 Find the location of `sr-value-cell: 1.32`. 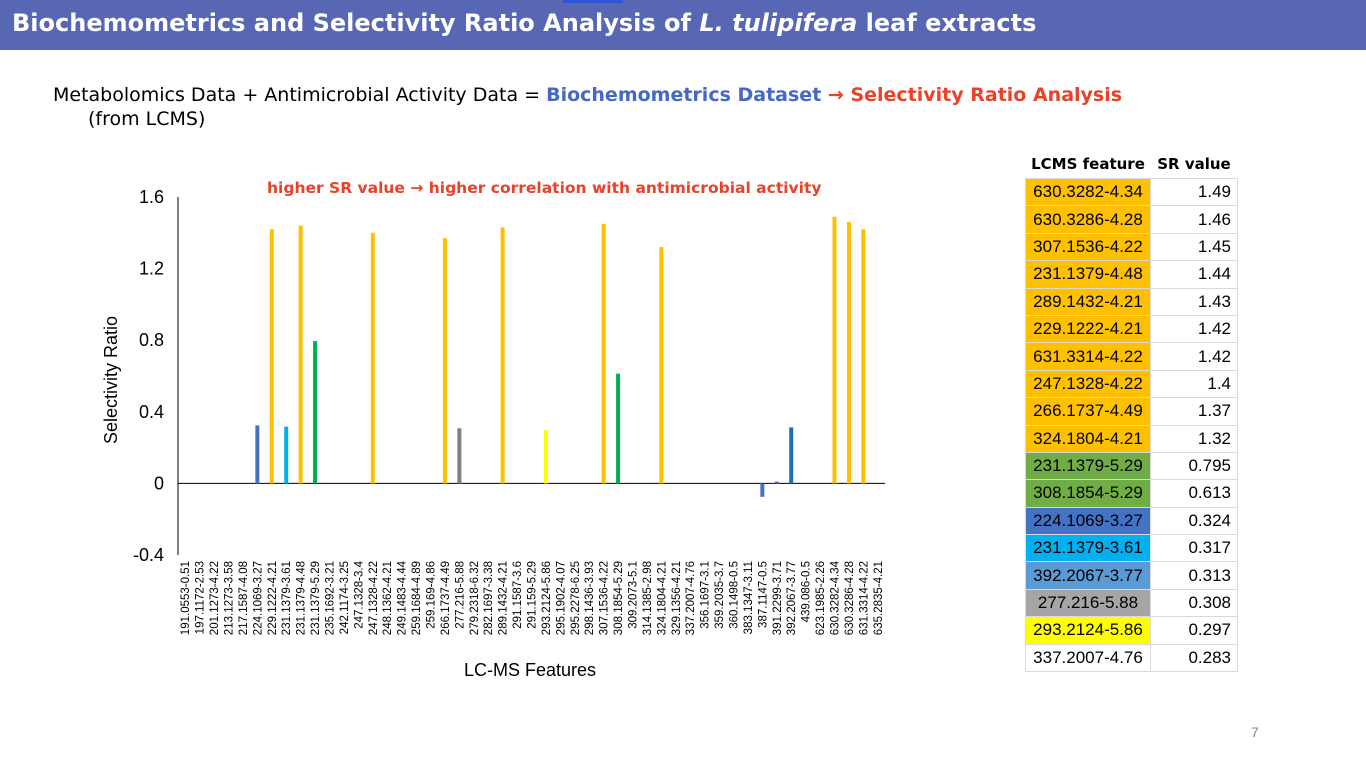

sr-value-cell: 1.32 is located at coordinates (1194, 438).